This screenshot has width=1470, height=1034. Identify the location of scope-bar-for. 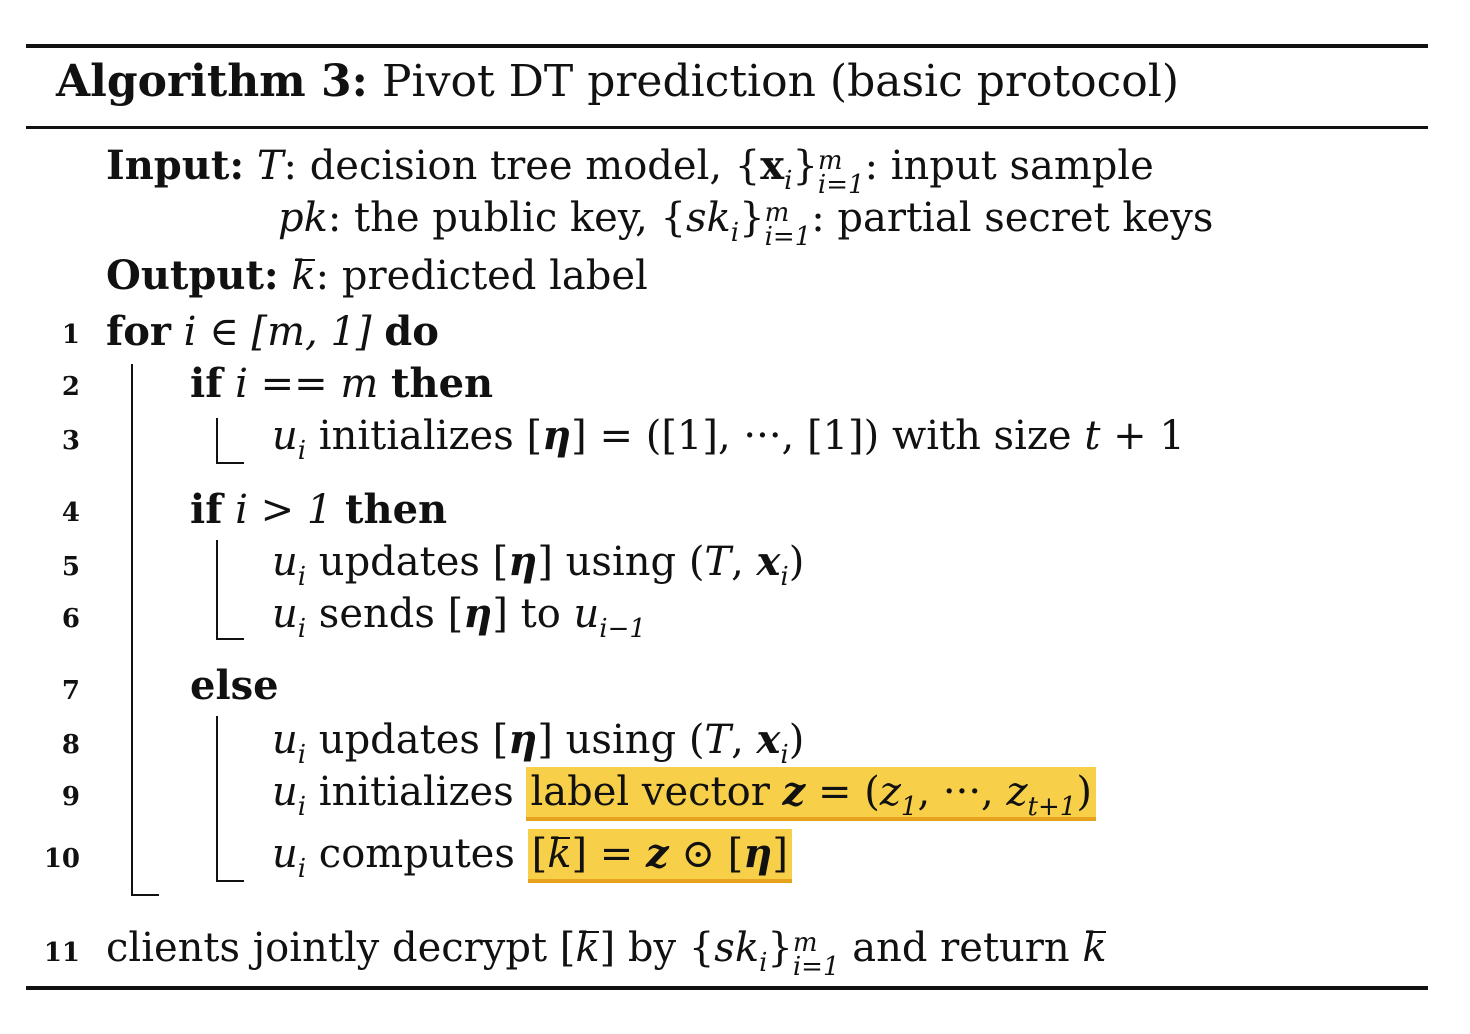
(132, 630).